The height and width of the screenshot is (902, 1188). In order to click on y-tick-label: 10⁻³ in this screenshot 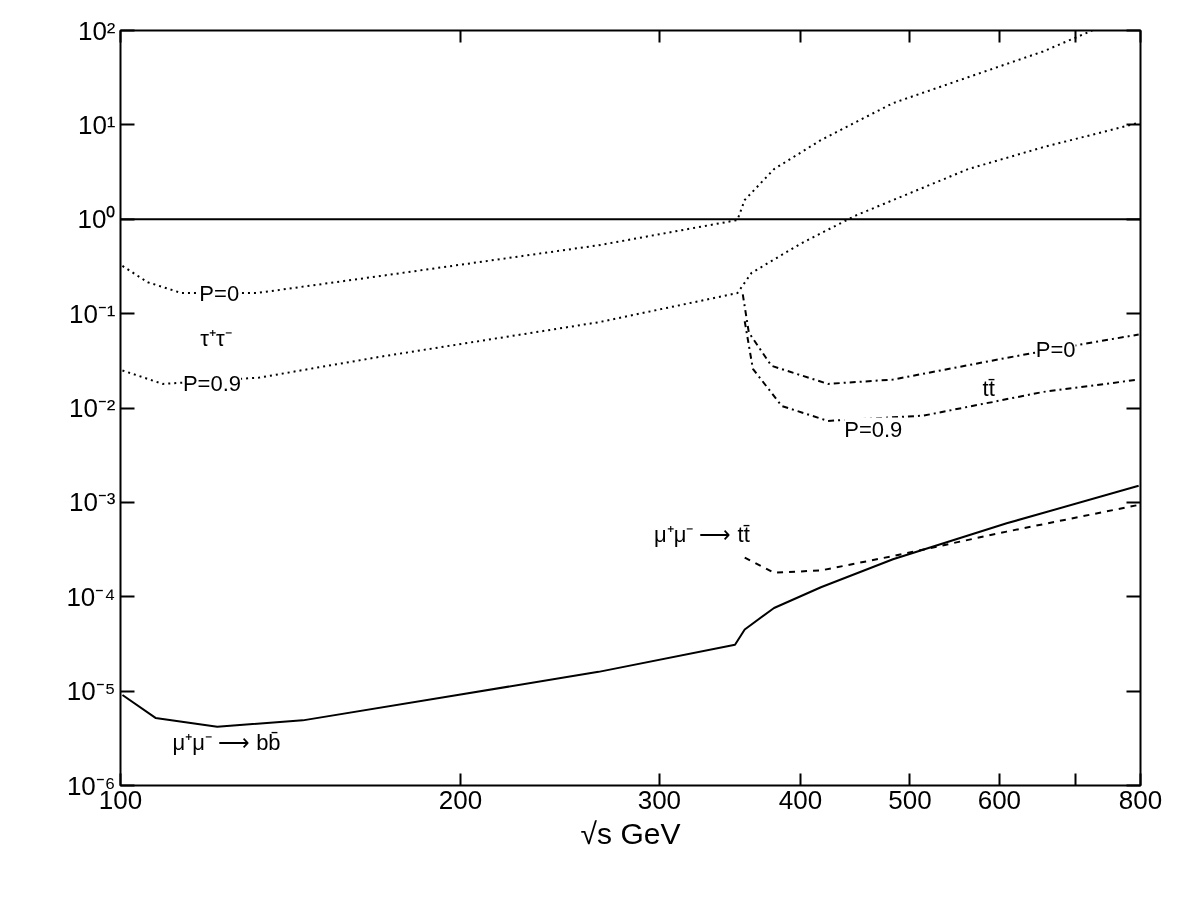, I will do `click(92, 502)`.